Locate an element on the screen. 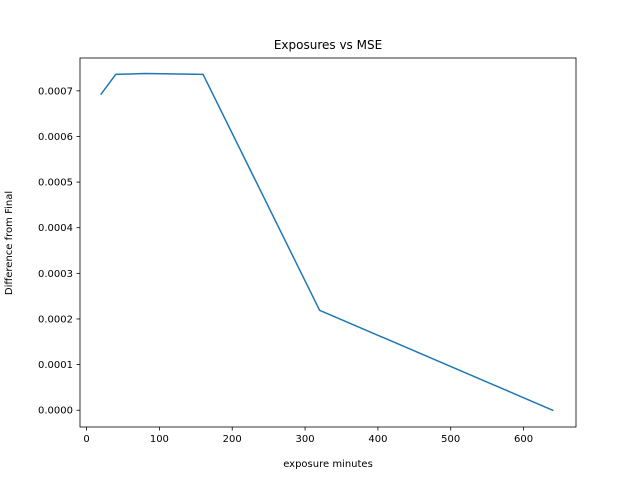  x-tick-label: 100 is located at coordinates (159, 439).